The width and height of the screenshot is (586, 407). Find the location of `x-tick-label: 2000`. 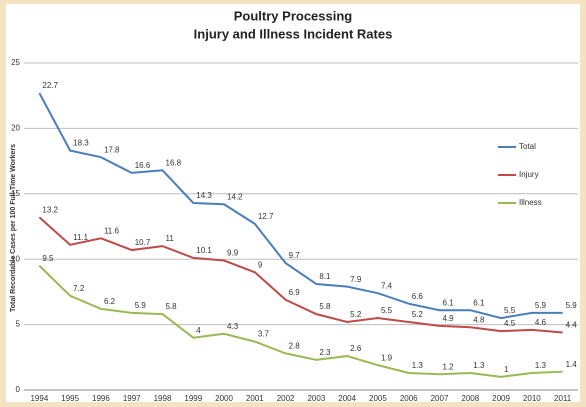

x-tick-label: 2000 is located at coordinates (224, 398).